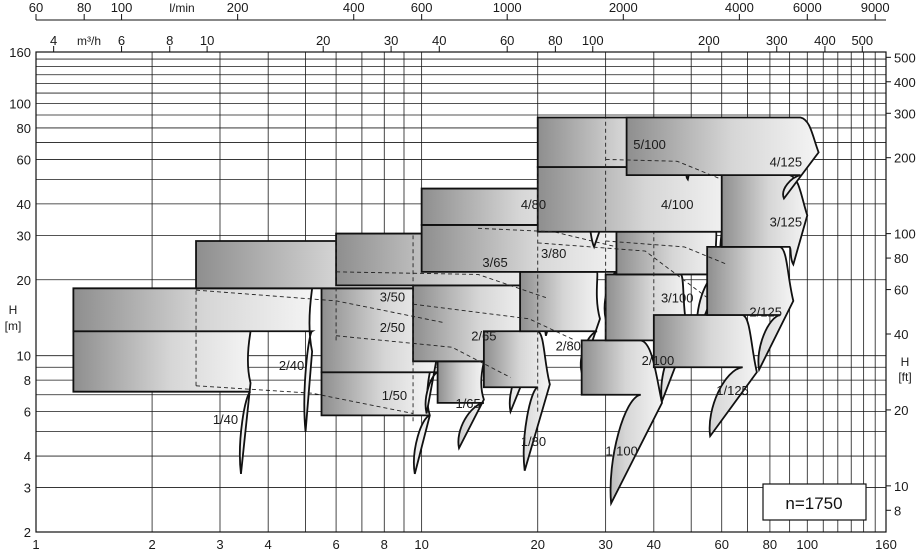 The height and width of the screenshot is (559, 919). Describe the element at coordinates (901, 258) in the screenshot. I see `ft-tick-label: 80` at that location.